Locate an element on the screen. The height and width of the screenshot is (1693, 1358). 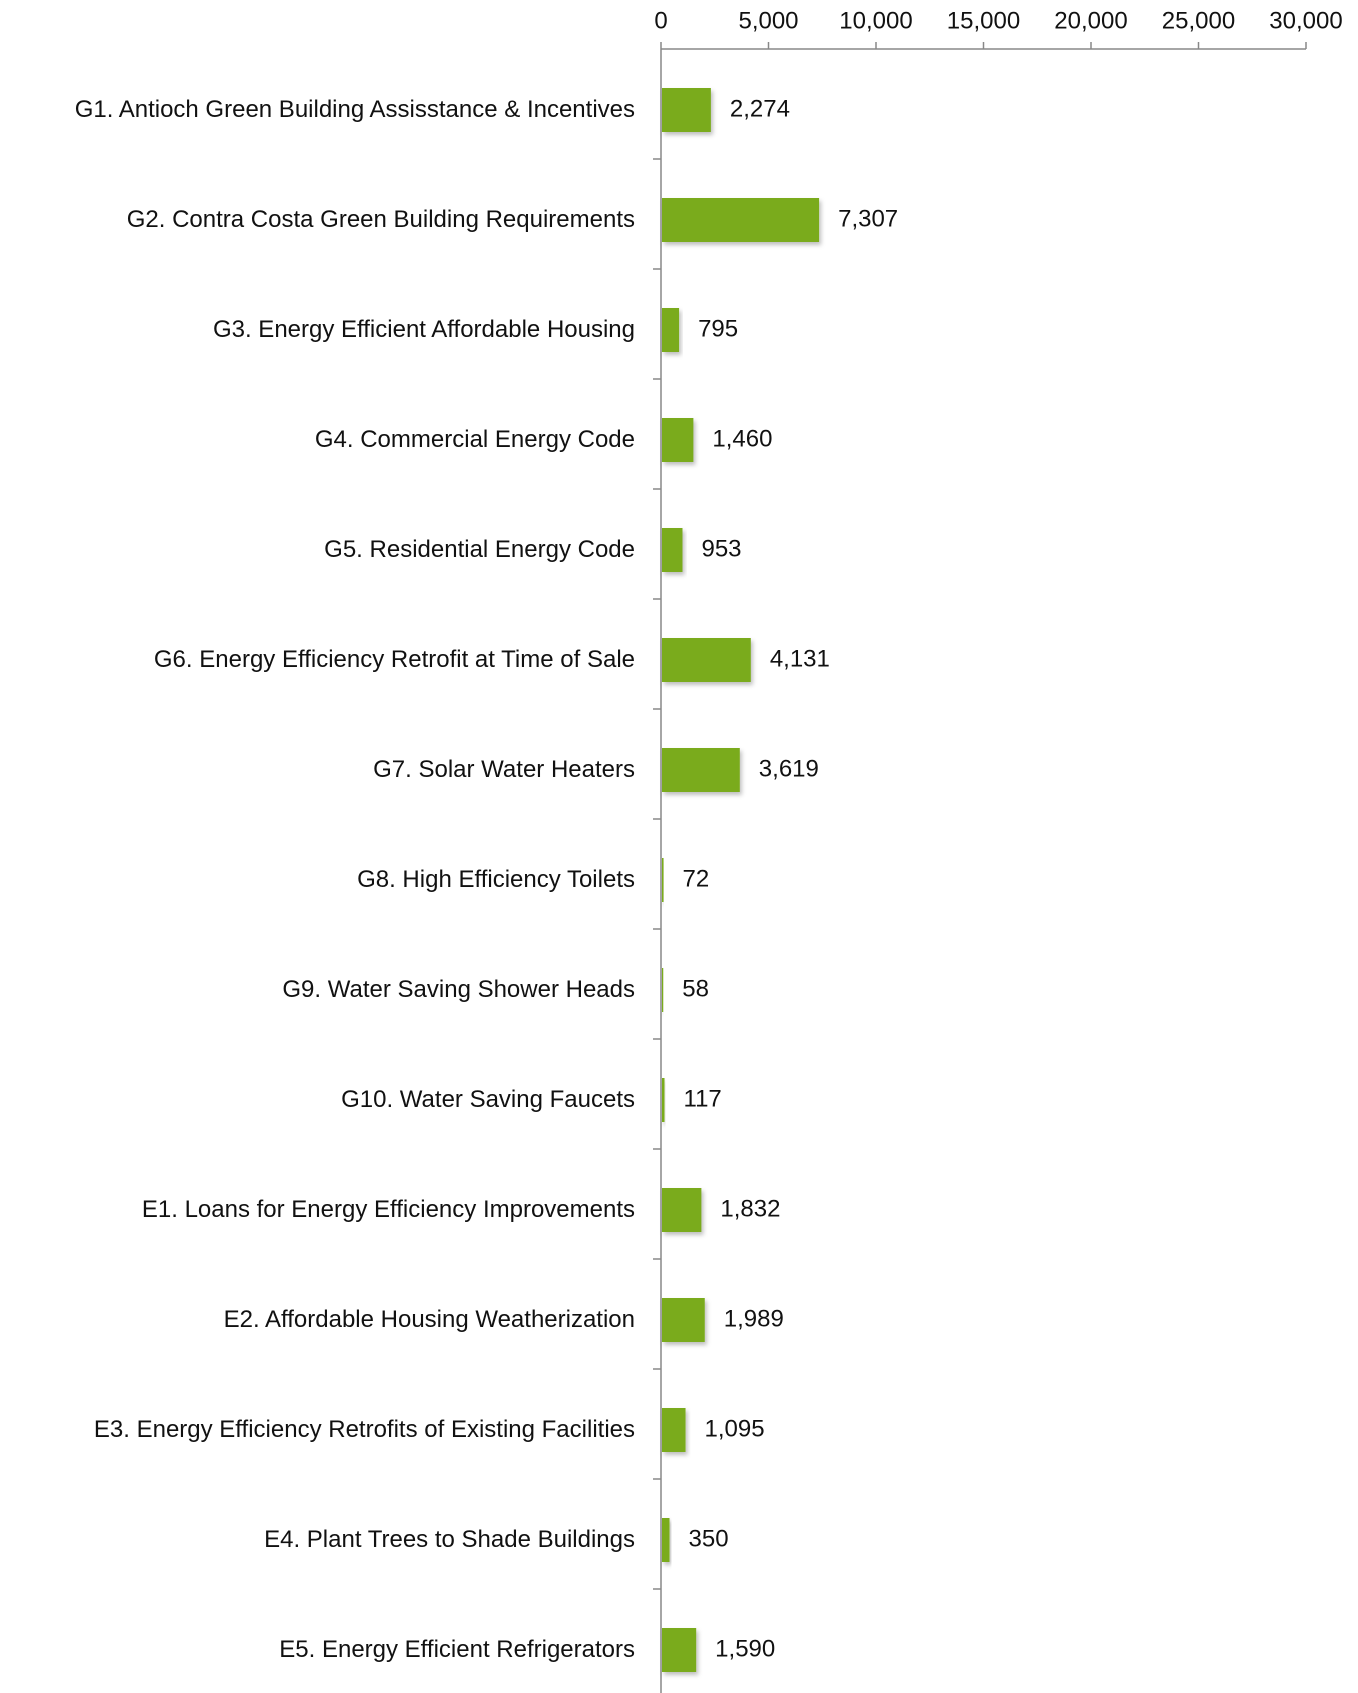
category-label: G3. Energy Efficient Affordable Housing is located at coordinates (423, 329).